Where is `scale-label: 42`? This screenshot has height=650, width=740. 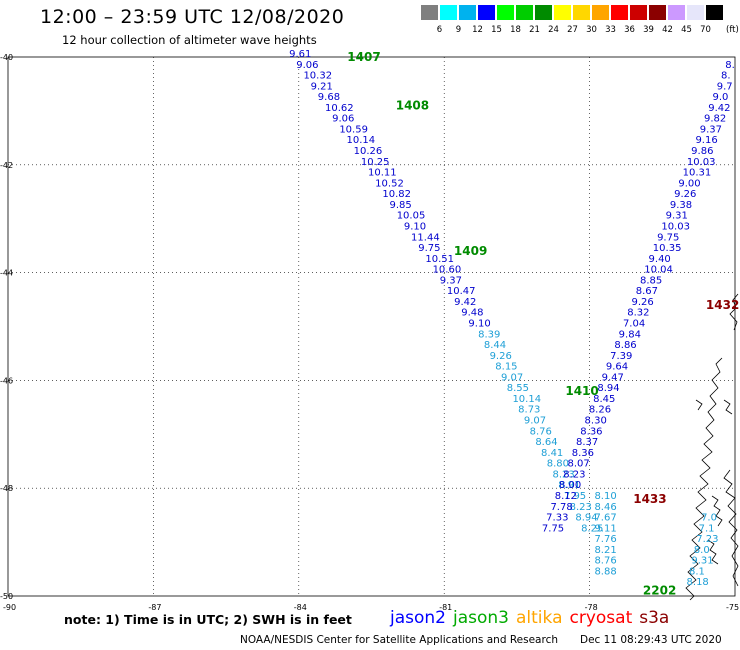
scale-label: 42 is located at coordinates (667, 30).